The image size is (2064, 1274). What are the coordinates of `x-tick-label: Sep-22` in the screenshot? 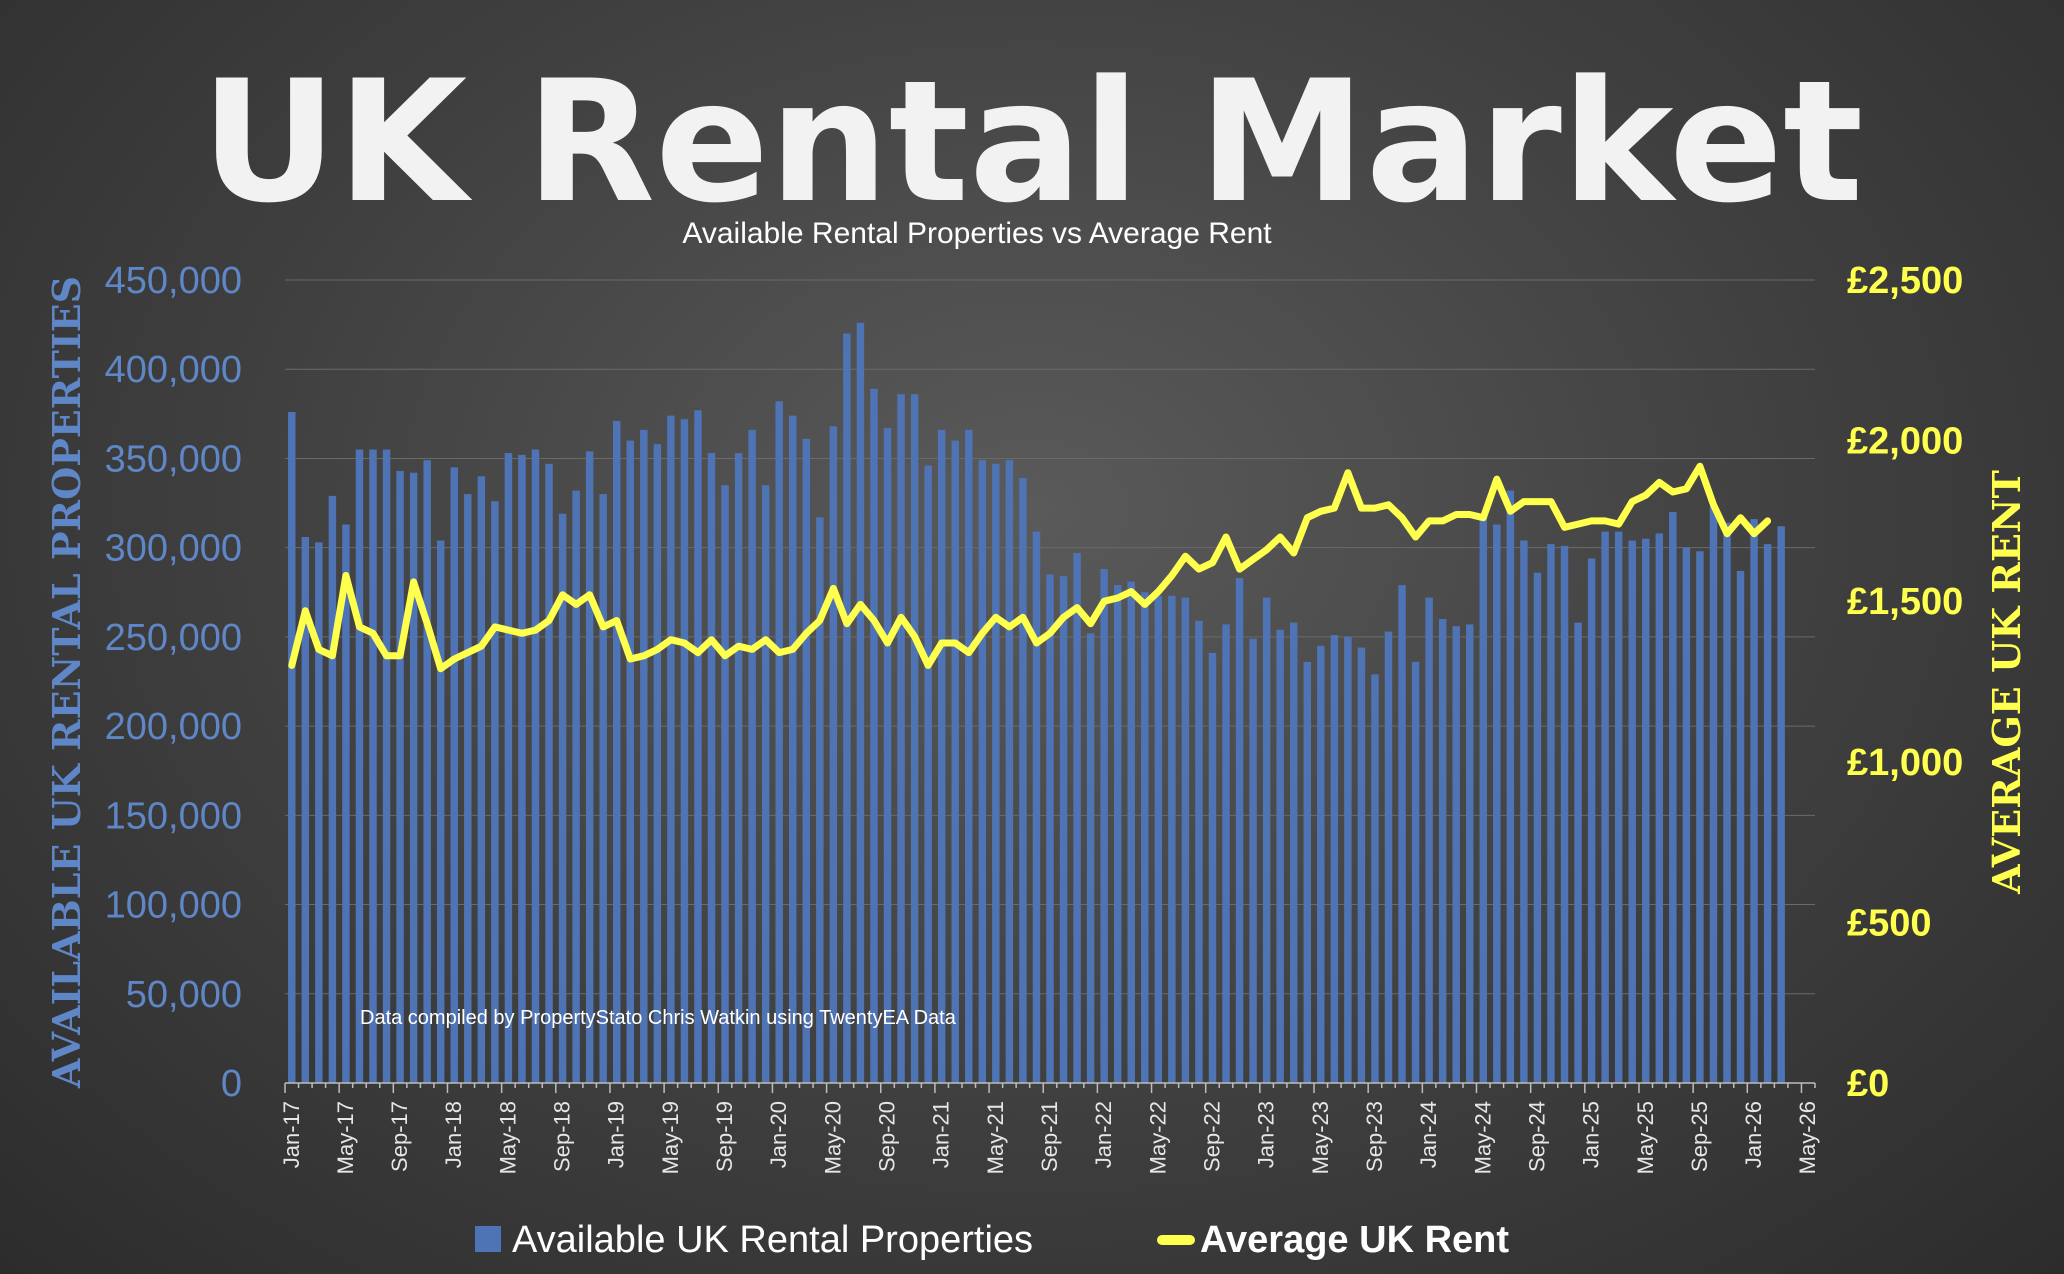 It's located at (1212, 1136).